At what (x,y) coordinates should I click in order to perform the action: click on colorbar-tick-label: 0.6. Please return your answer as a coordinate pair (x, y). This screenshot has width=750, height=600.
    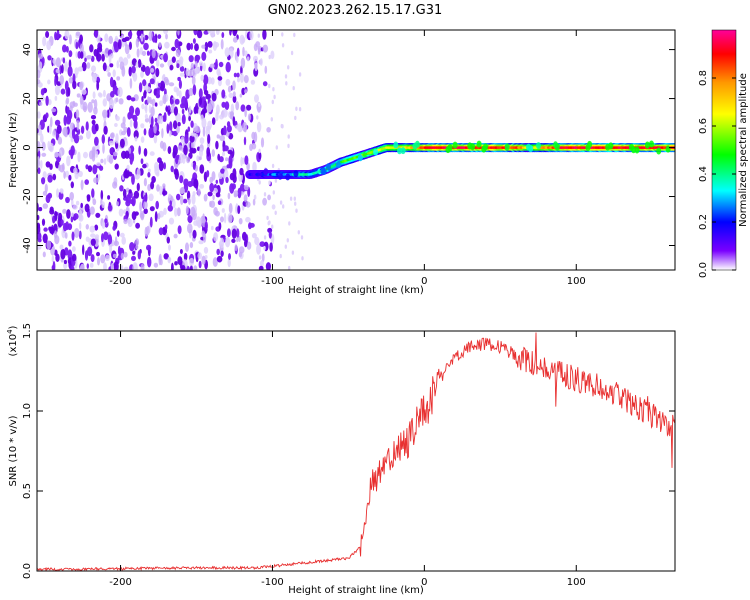
    Looking at the image, I should click on (703, 126).